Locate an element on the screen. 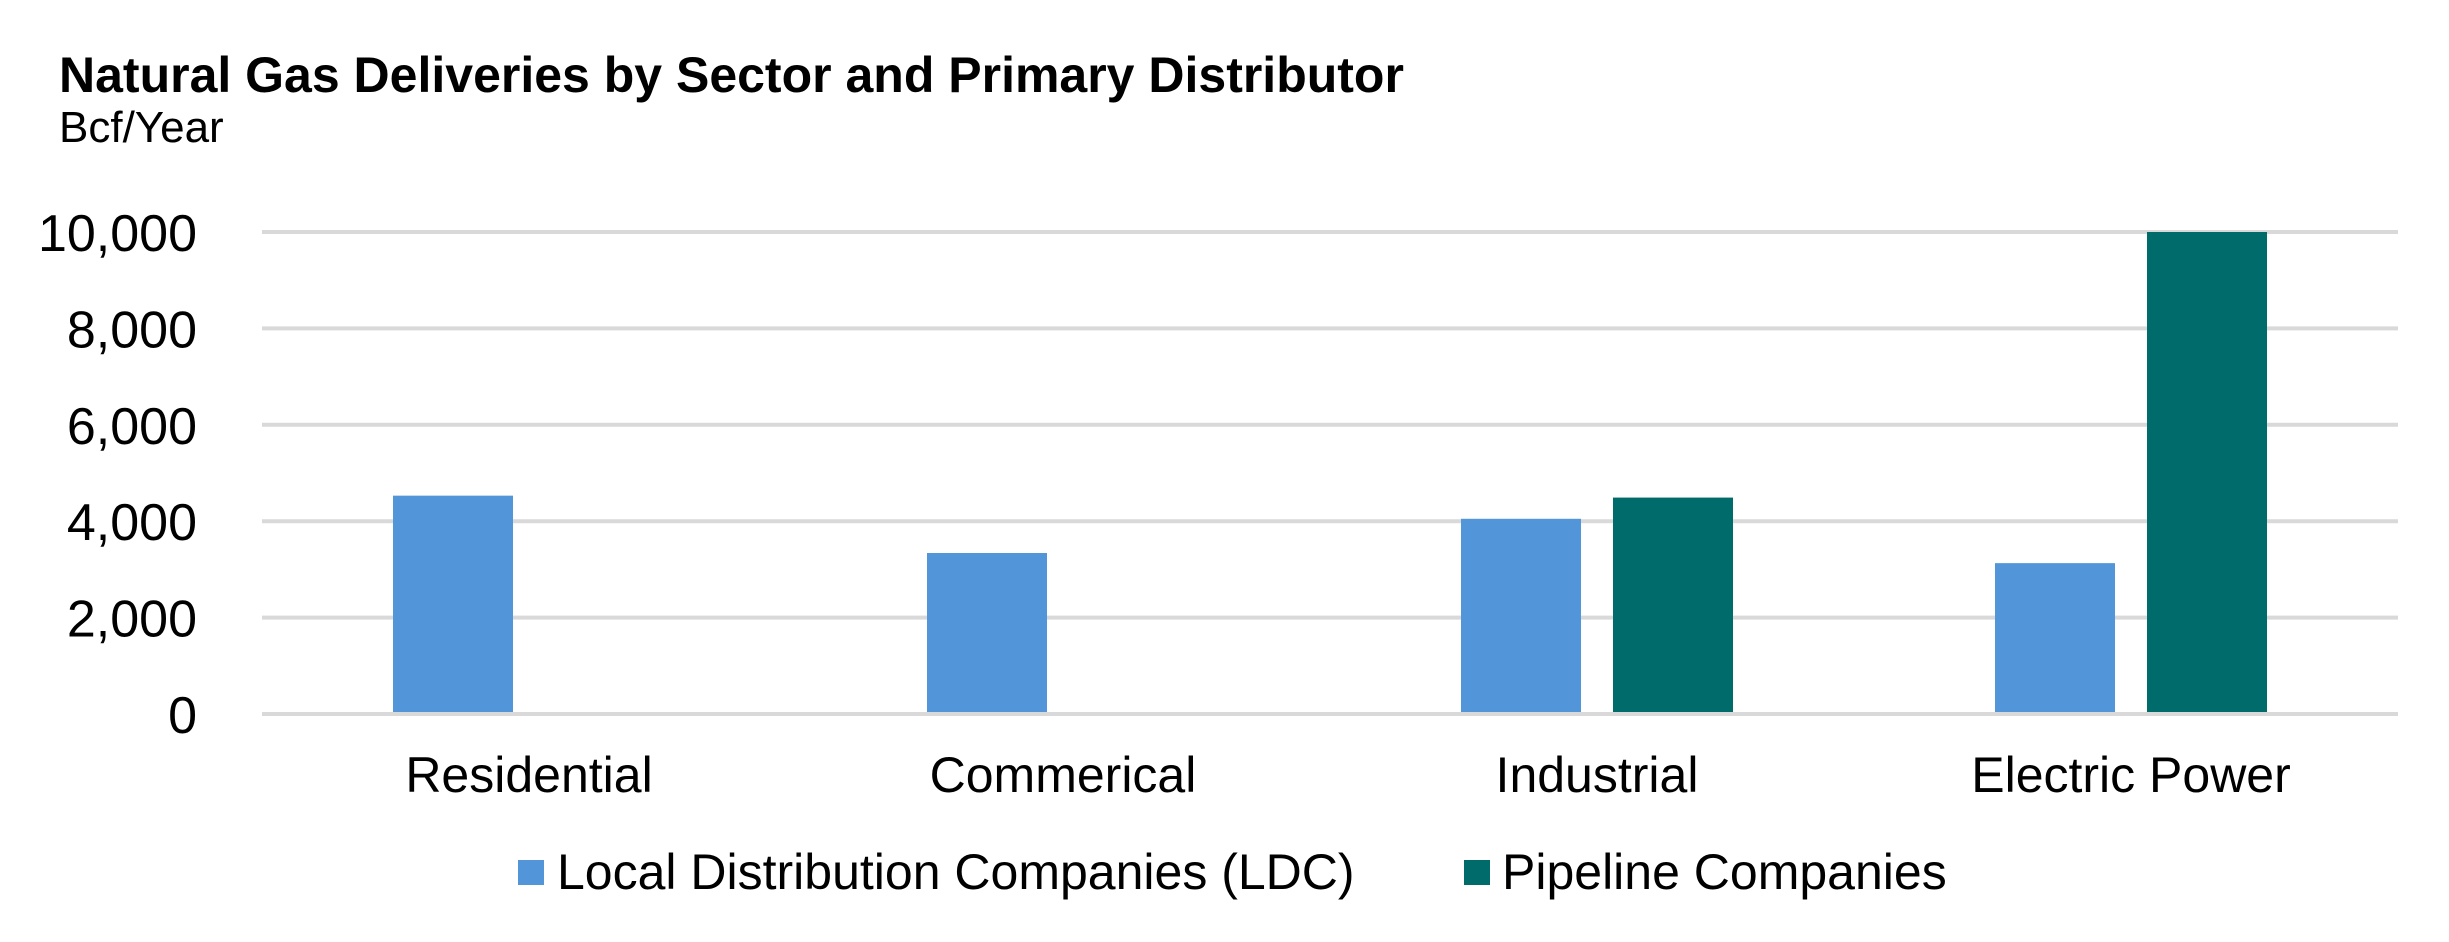 The image size is (2449, 942). legend-swatch-pipeline is located at coordinates (1477, 872).